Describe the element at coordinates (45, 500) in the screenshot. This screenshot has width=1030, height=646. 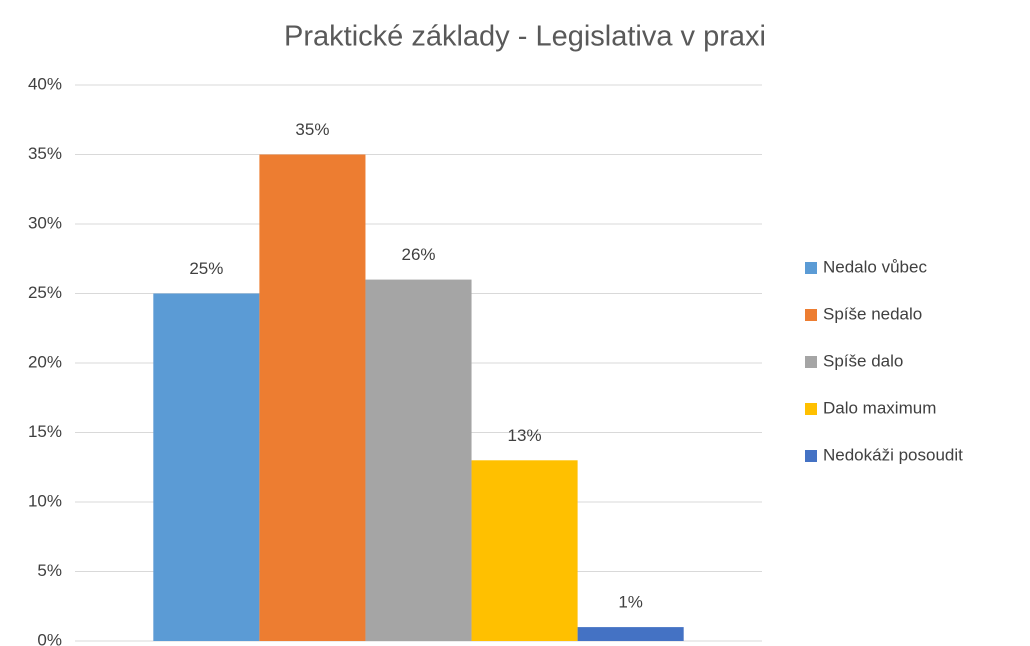
I see `y-tick-label: 10%` at that location.